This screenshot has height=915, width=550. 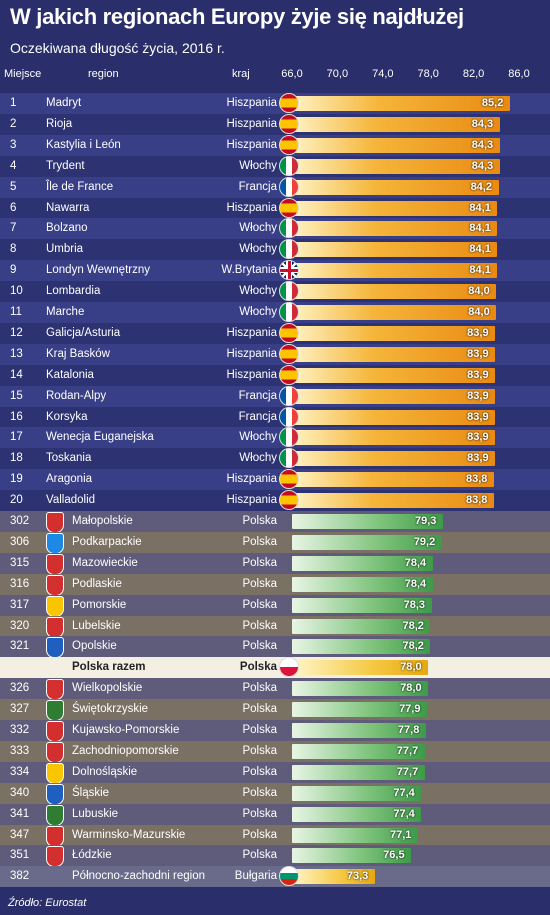 I want to click on row-rank: 18, so click(x=16, y=458).